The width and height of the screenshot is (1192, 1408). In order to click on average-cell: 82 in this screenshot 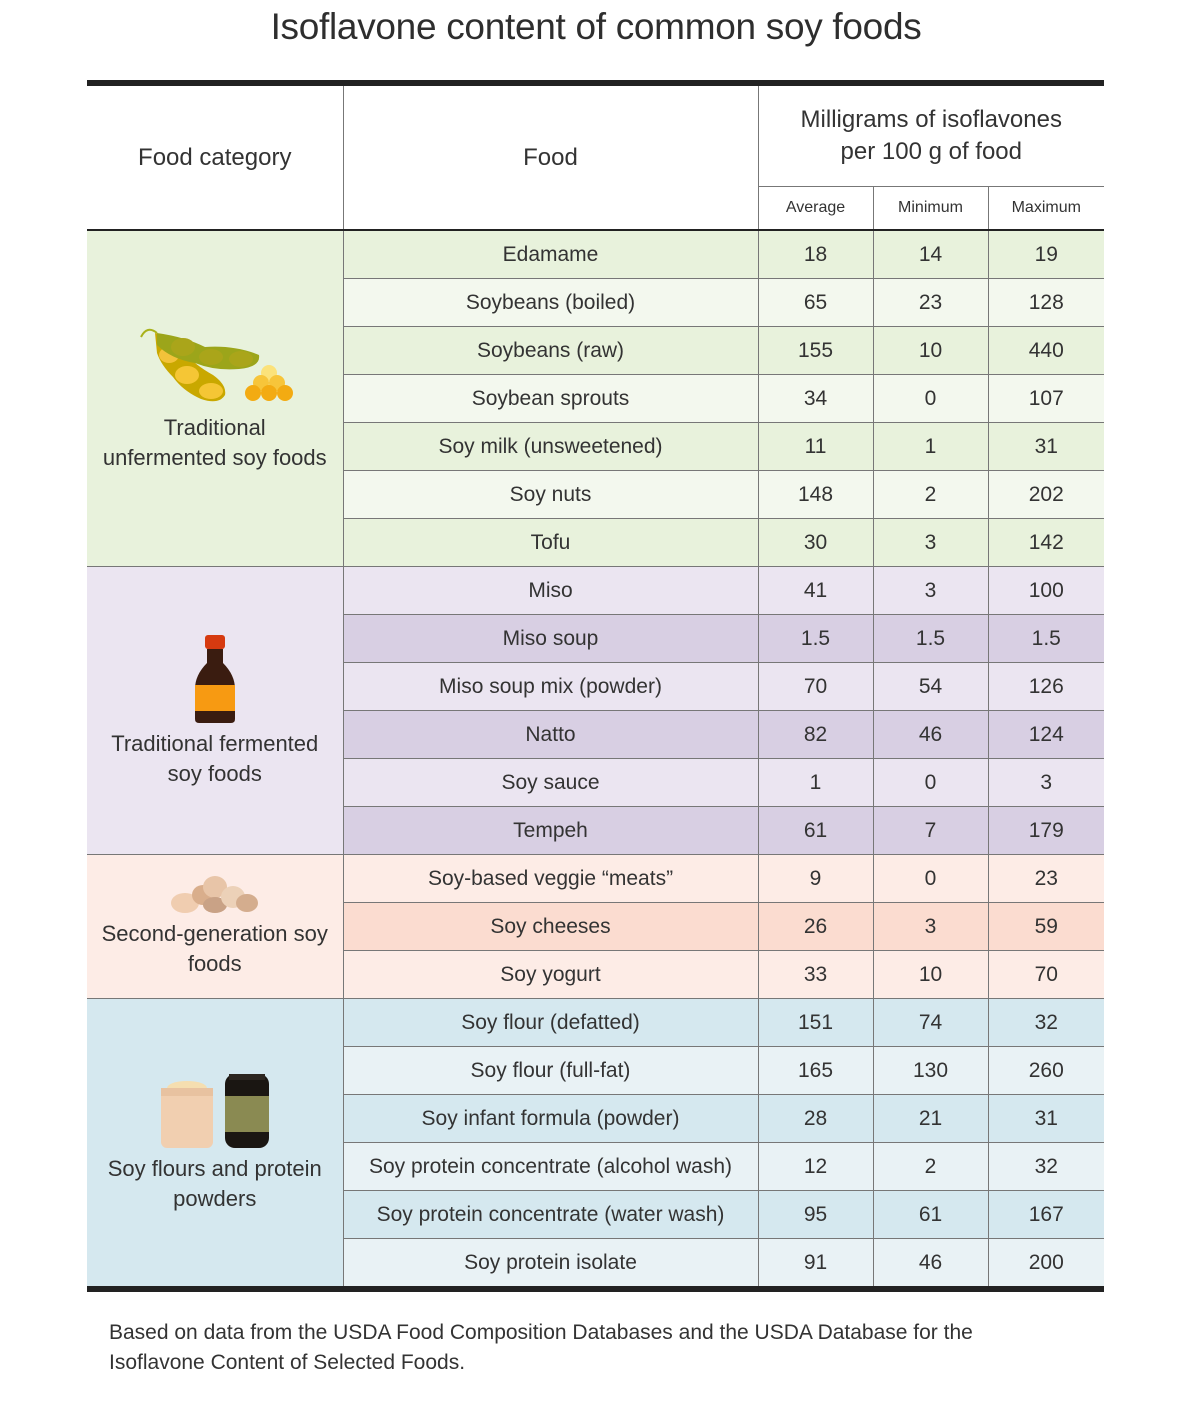, I will do `click(815, 734)`.